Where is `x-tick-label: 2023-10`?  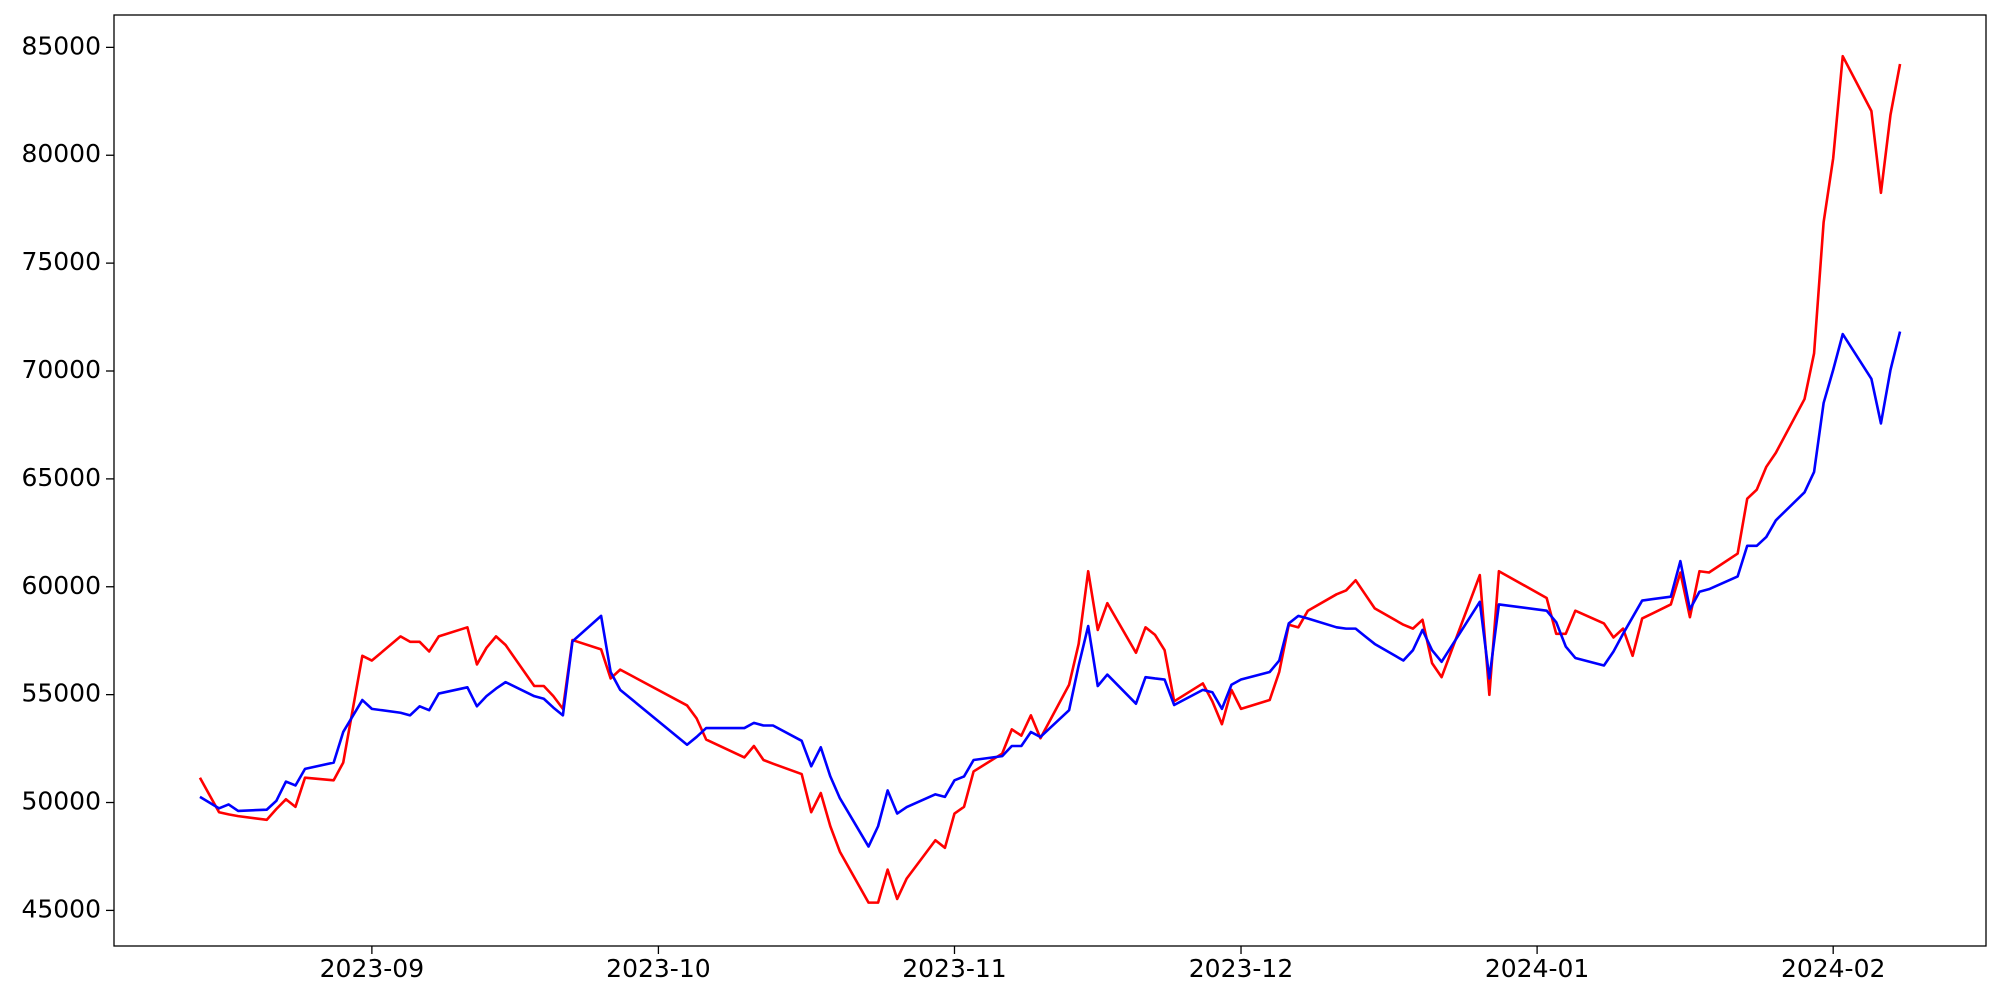
x-tick-label: 2023-10 is located at coordinates (658, 968).